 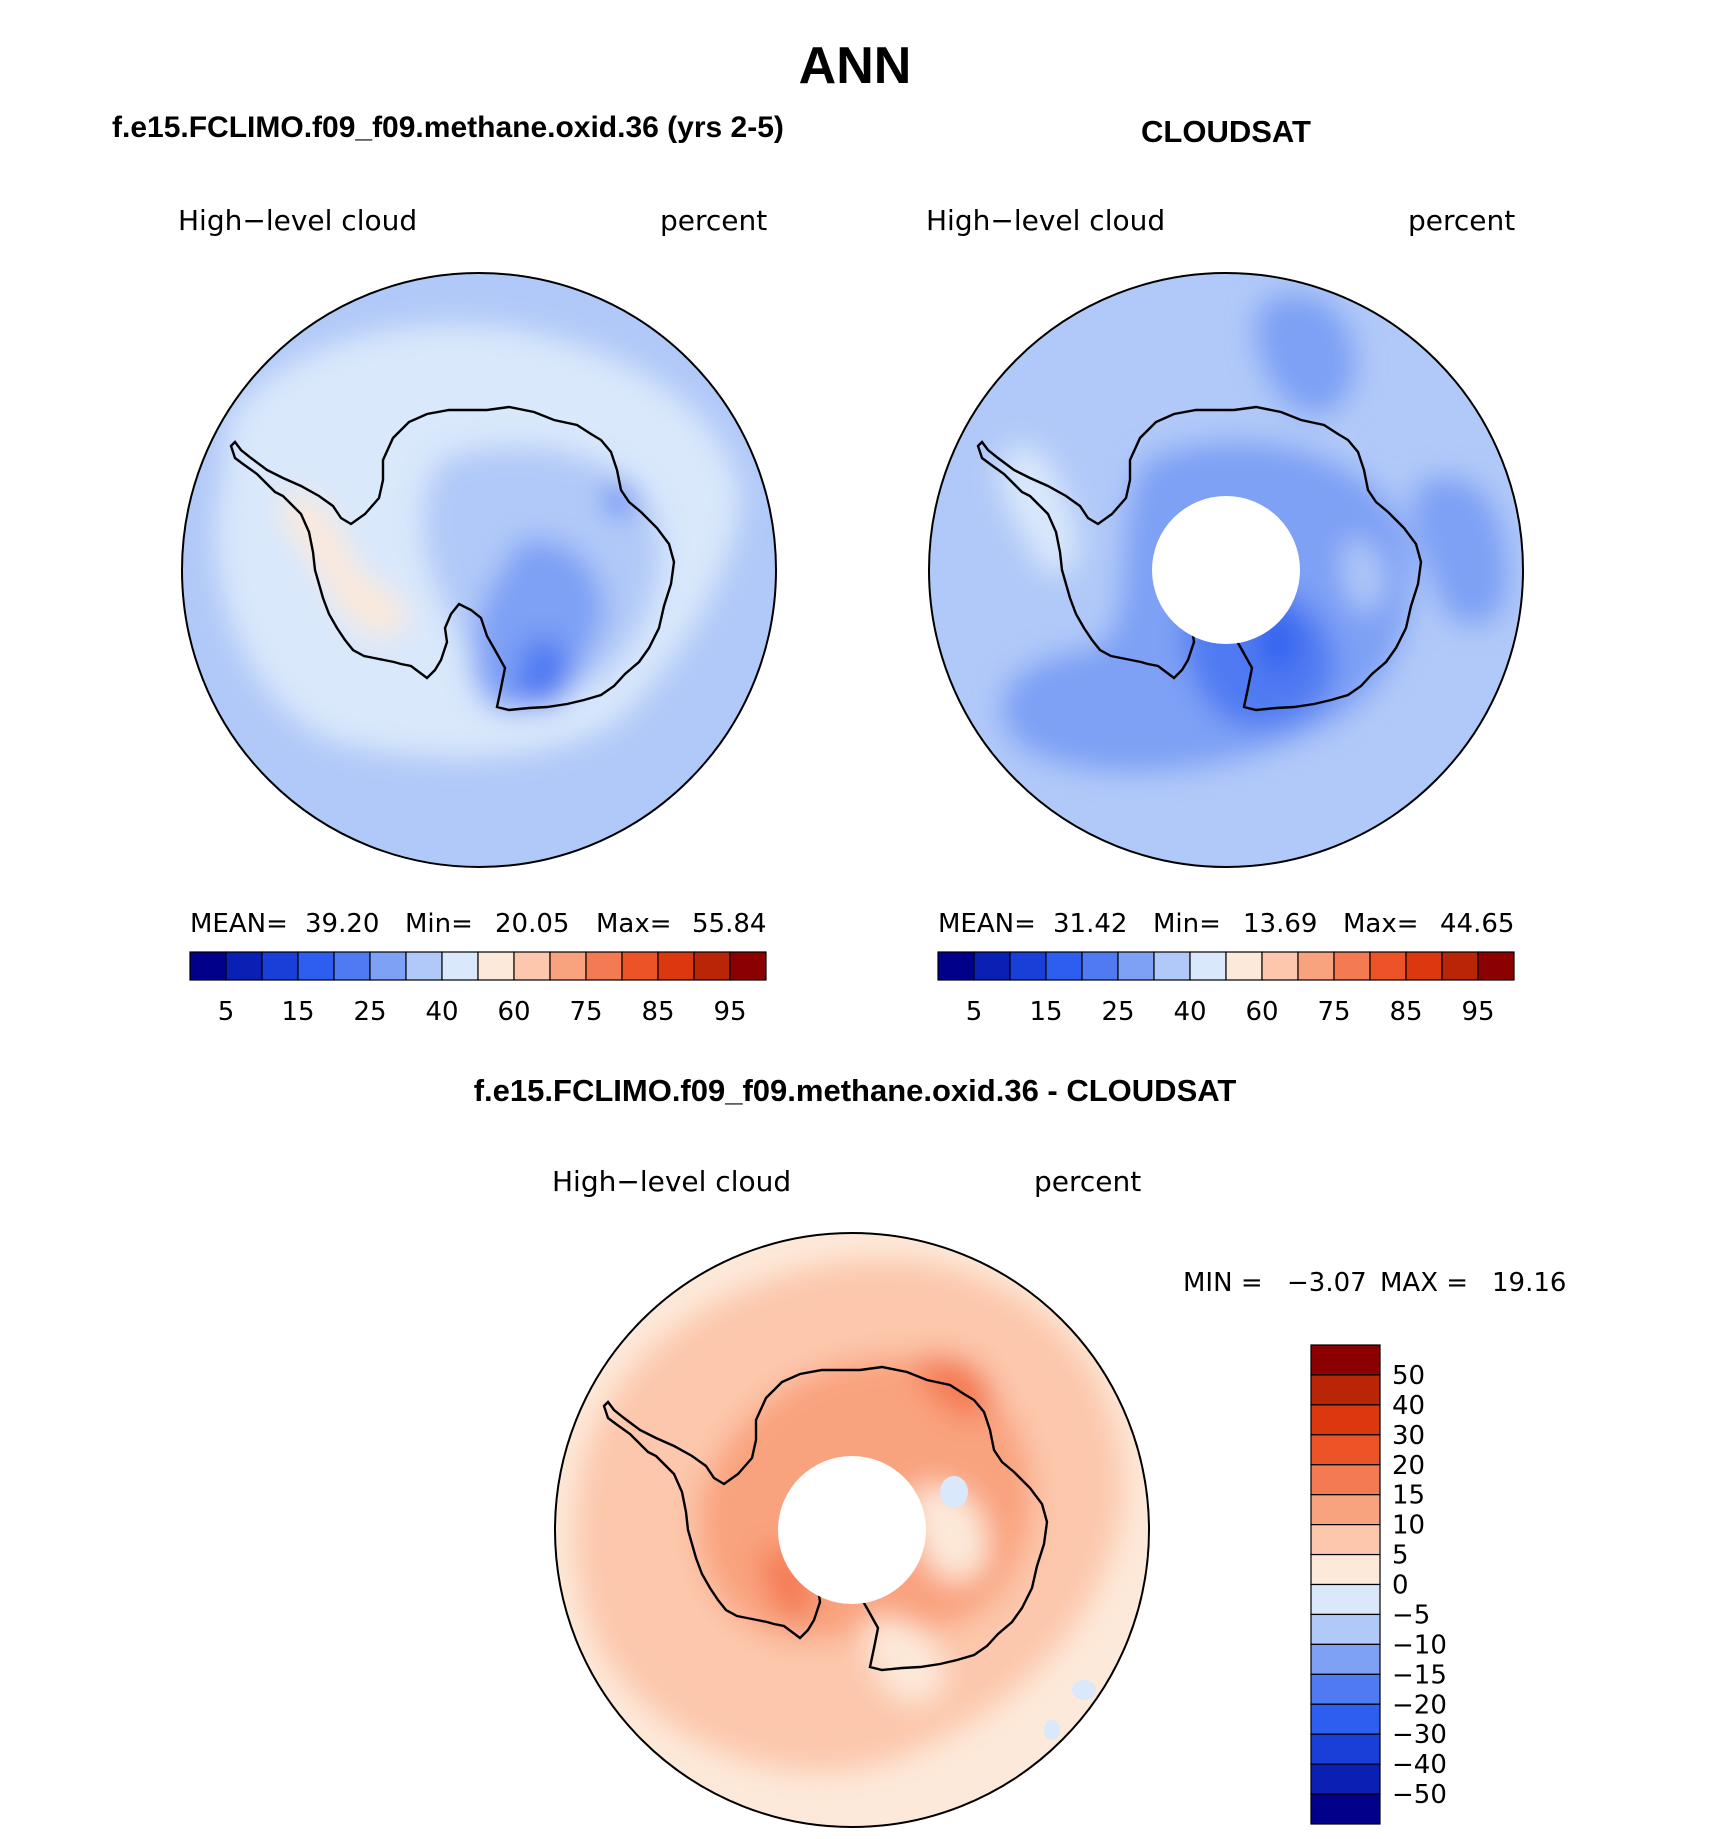 What do you see at coordinates (619, 500) in the screenshot?
I see `model-dome-core` at bounding box center [619, 500].